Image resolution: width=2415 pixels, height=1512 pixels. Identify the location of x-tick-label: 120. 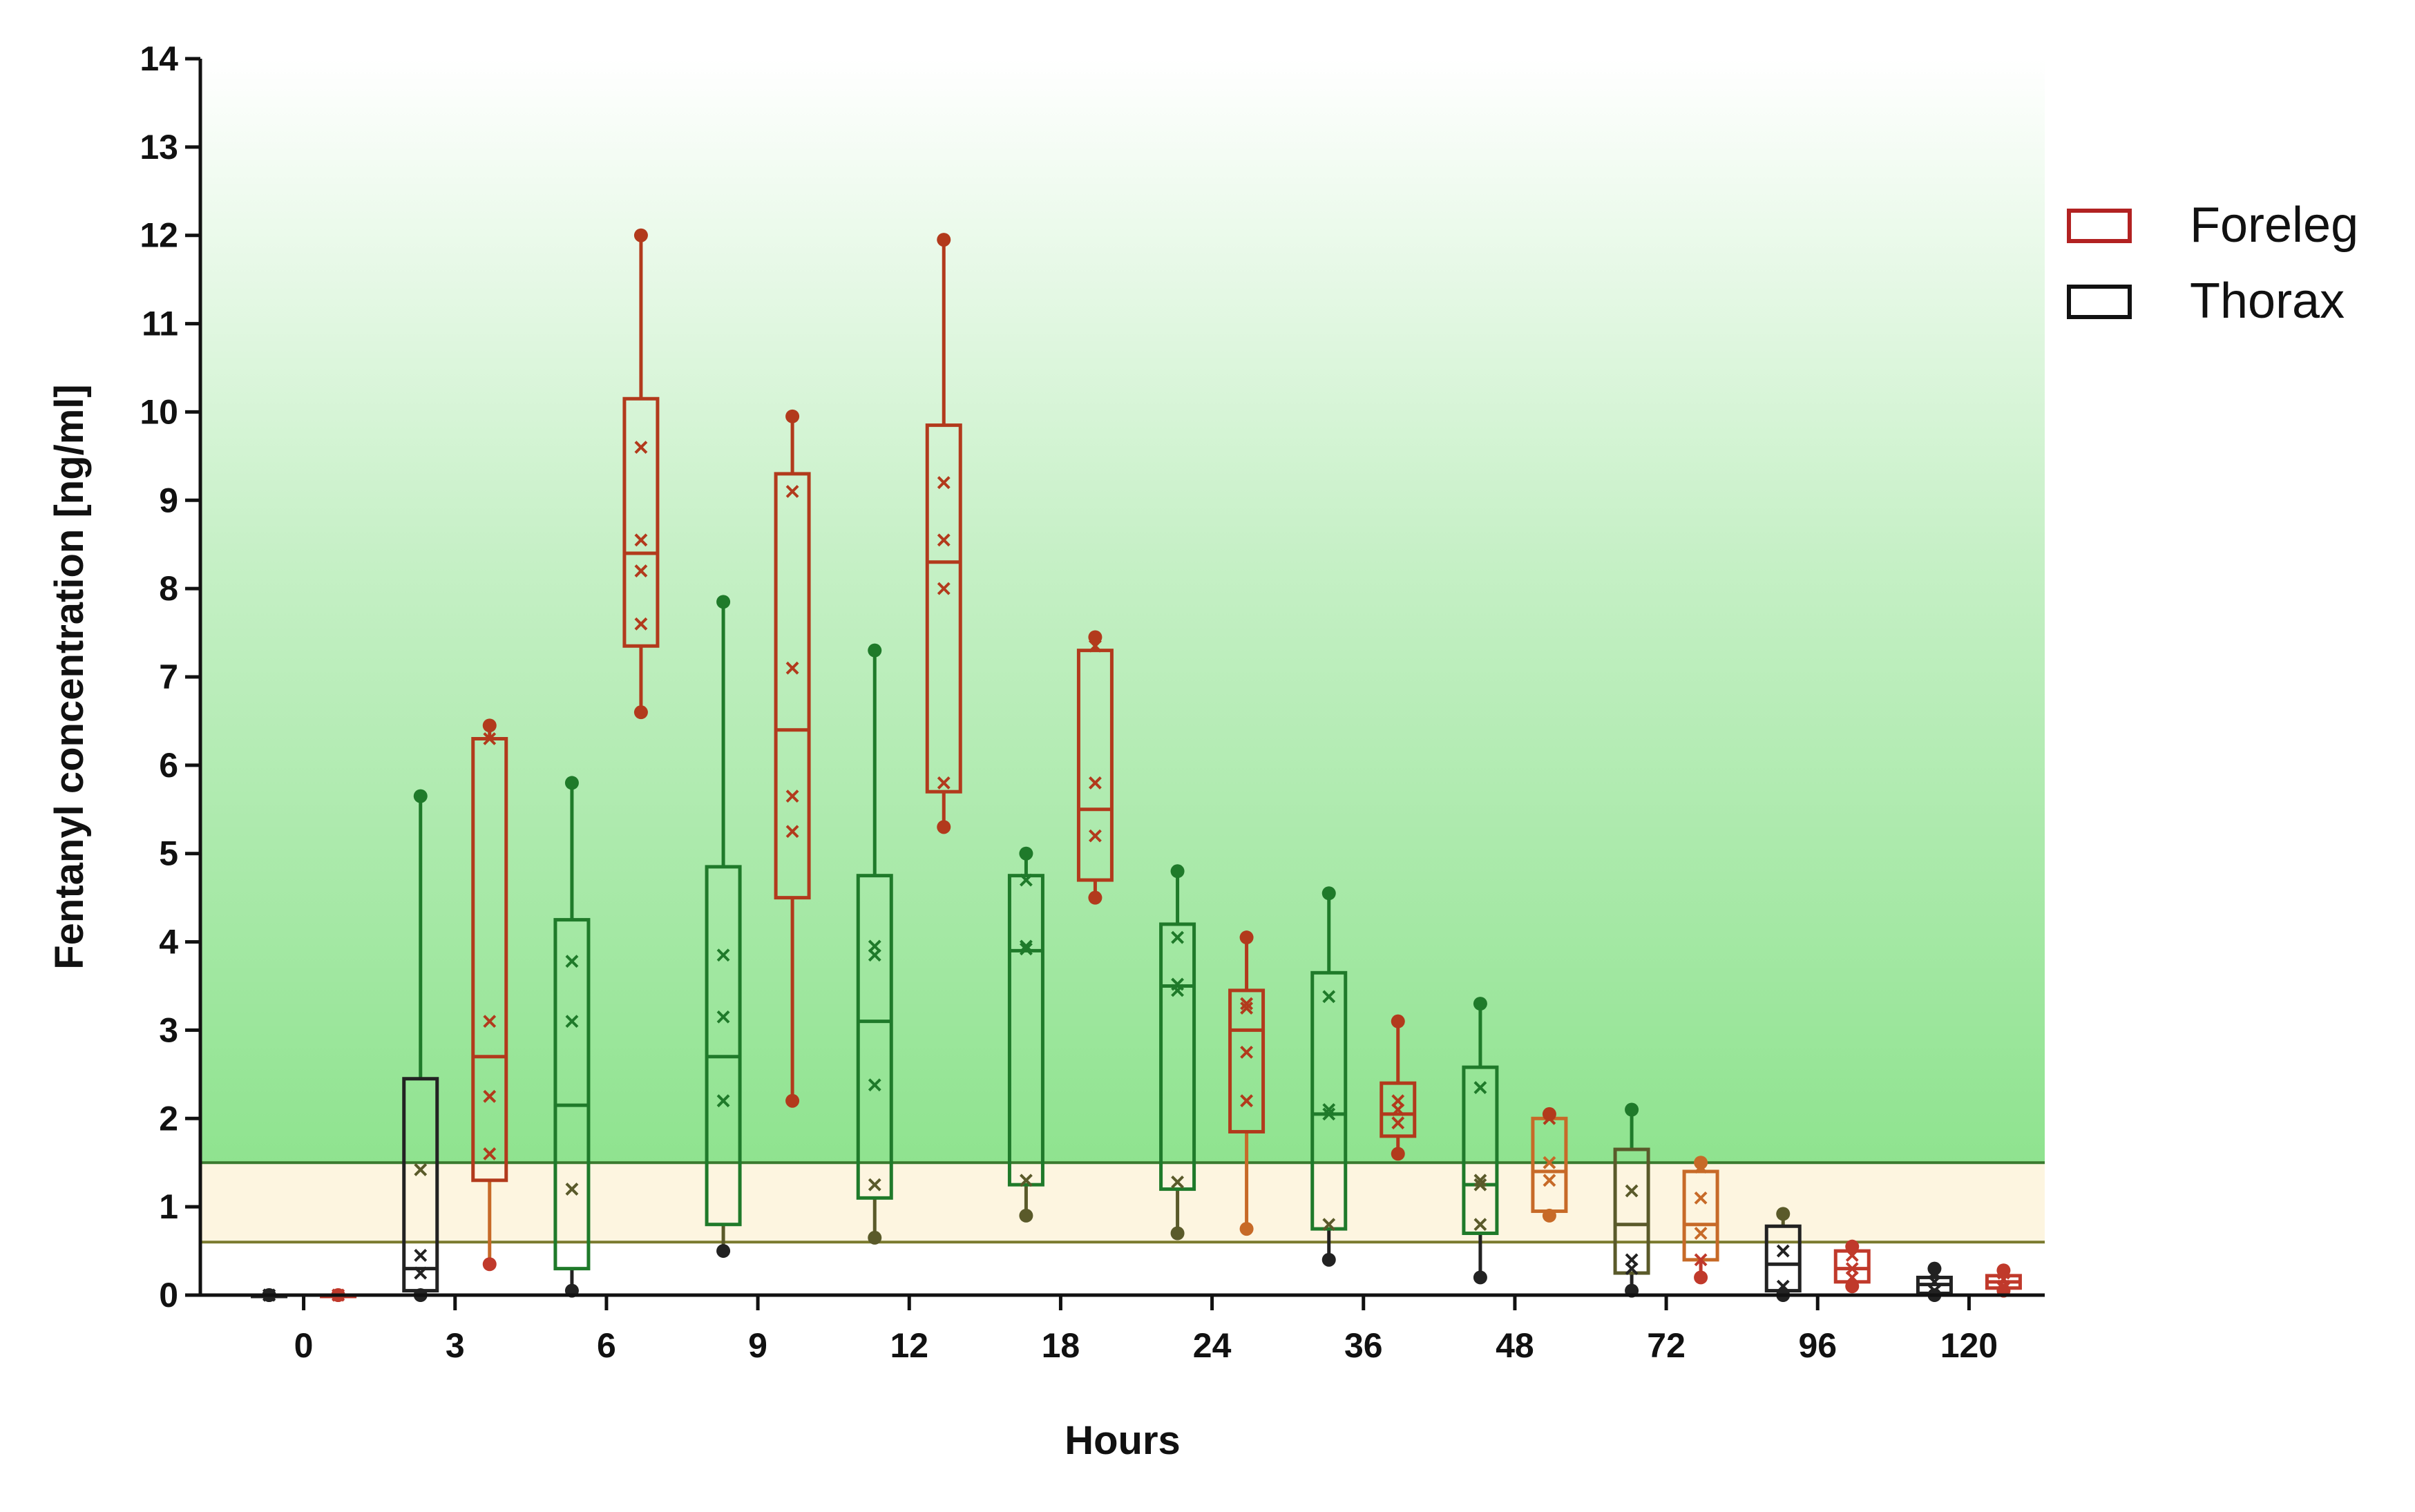
(1969, 1345).